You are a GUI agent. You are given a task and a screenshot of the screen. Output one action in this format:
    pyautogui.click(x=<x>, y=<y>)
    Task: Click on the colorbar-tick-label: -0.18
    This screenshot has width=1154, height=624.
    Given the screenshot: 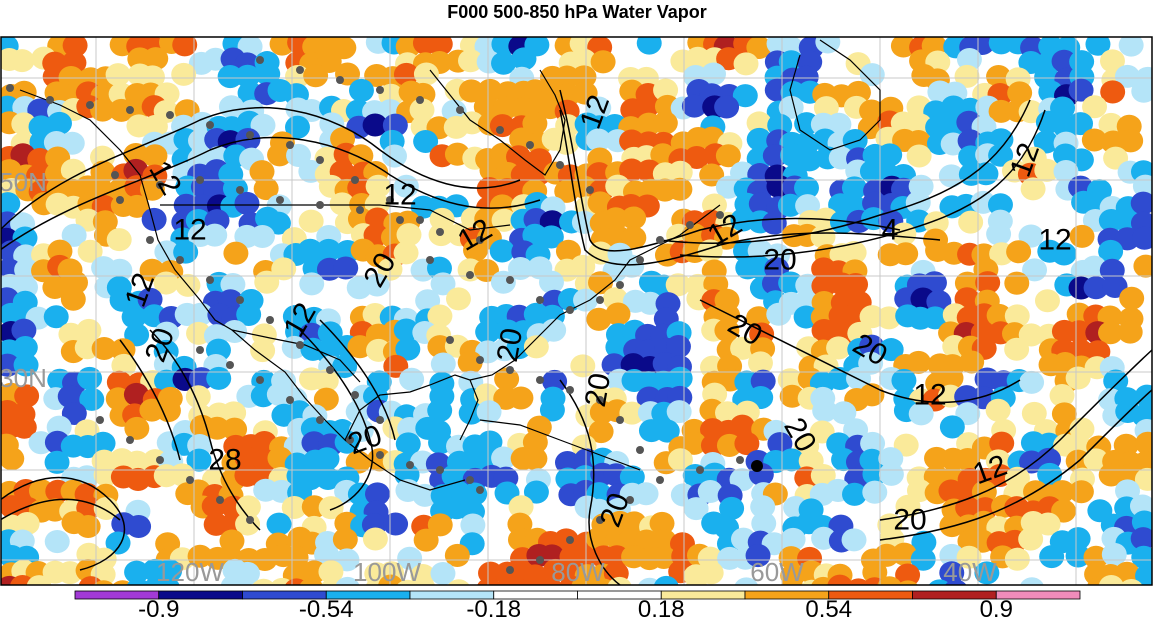 What is the action you would take?
    pyautogui.click(x=494, y=609)
    